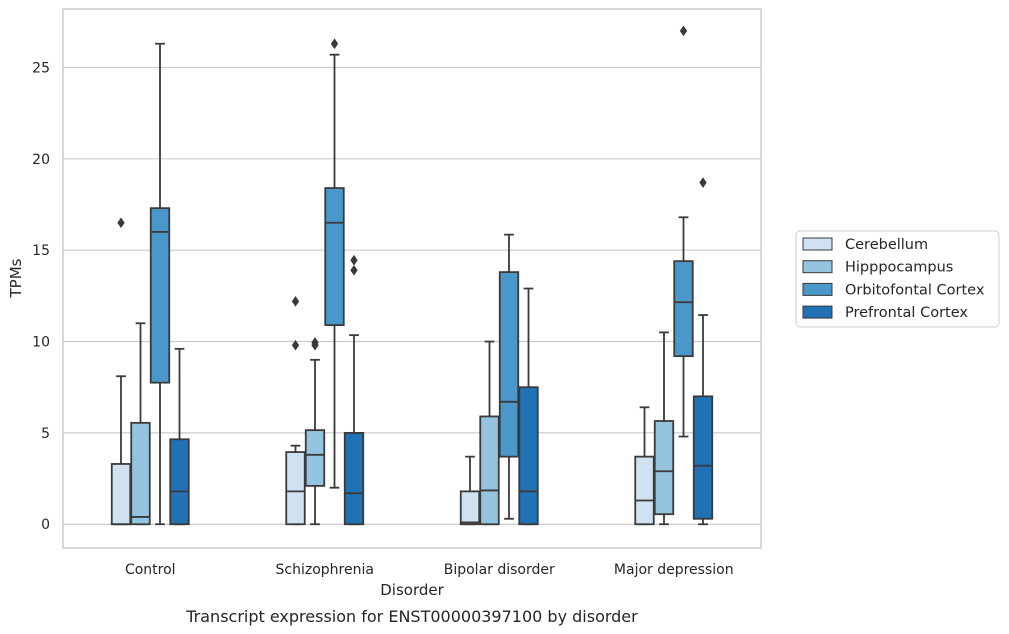 This screenshot has width=1009, height=634. I want to click on x-tick-label: Control, so click(150, 570).